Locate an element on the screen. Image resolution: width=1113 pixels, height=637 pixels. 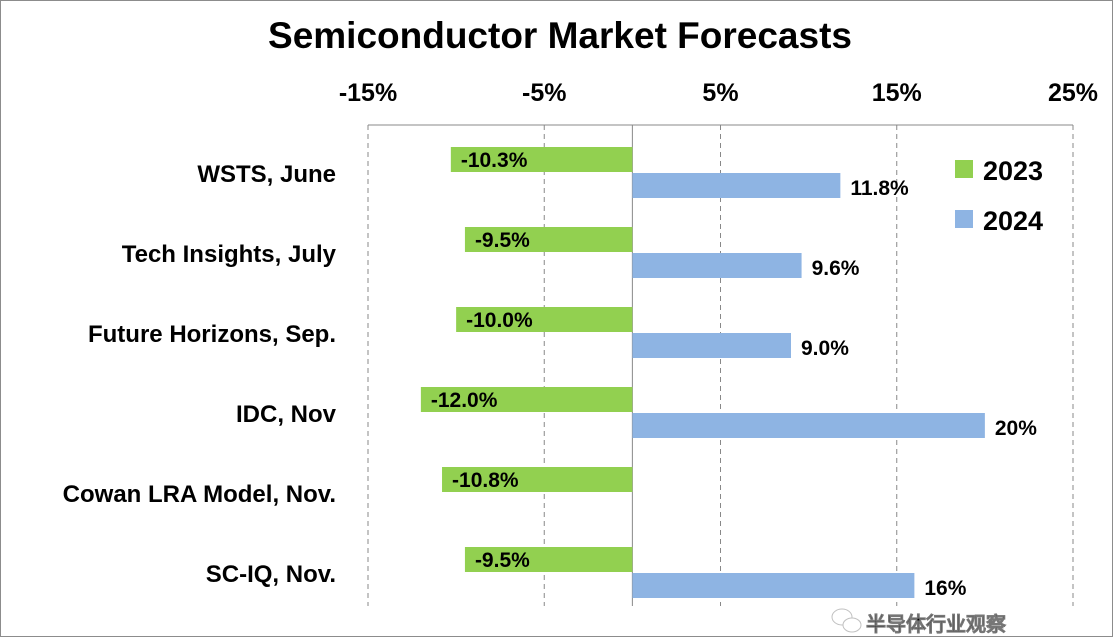
category-label: Tech Insights, July is located at coordinates (229, 254).